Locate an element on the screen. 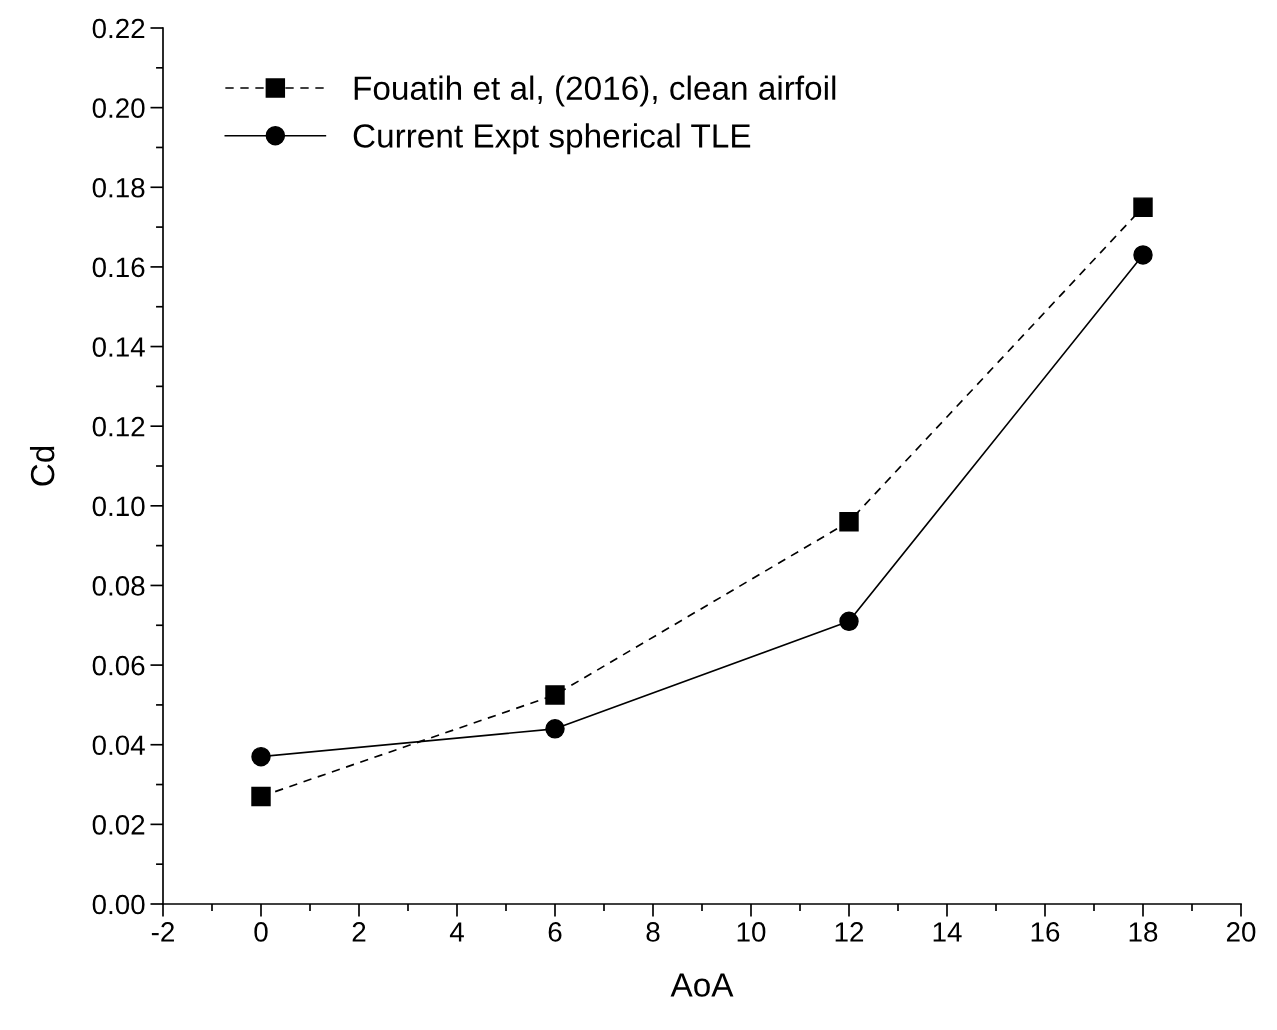 The image size is (1277, 1030). x-tick-label: 4 is located at coordinates (456, 932).